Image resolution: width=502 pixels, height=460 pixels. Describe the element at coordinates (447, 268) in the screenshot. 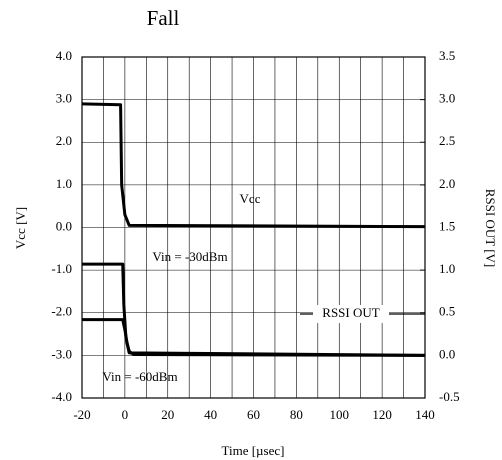

I see `y2-tick-label: 1.0` at that location.